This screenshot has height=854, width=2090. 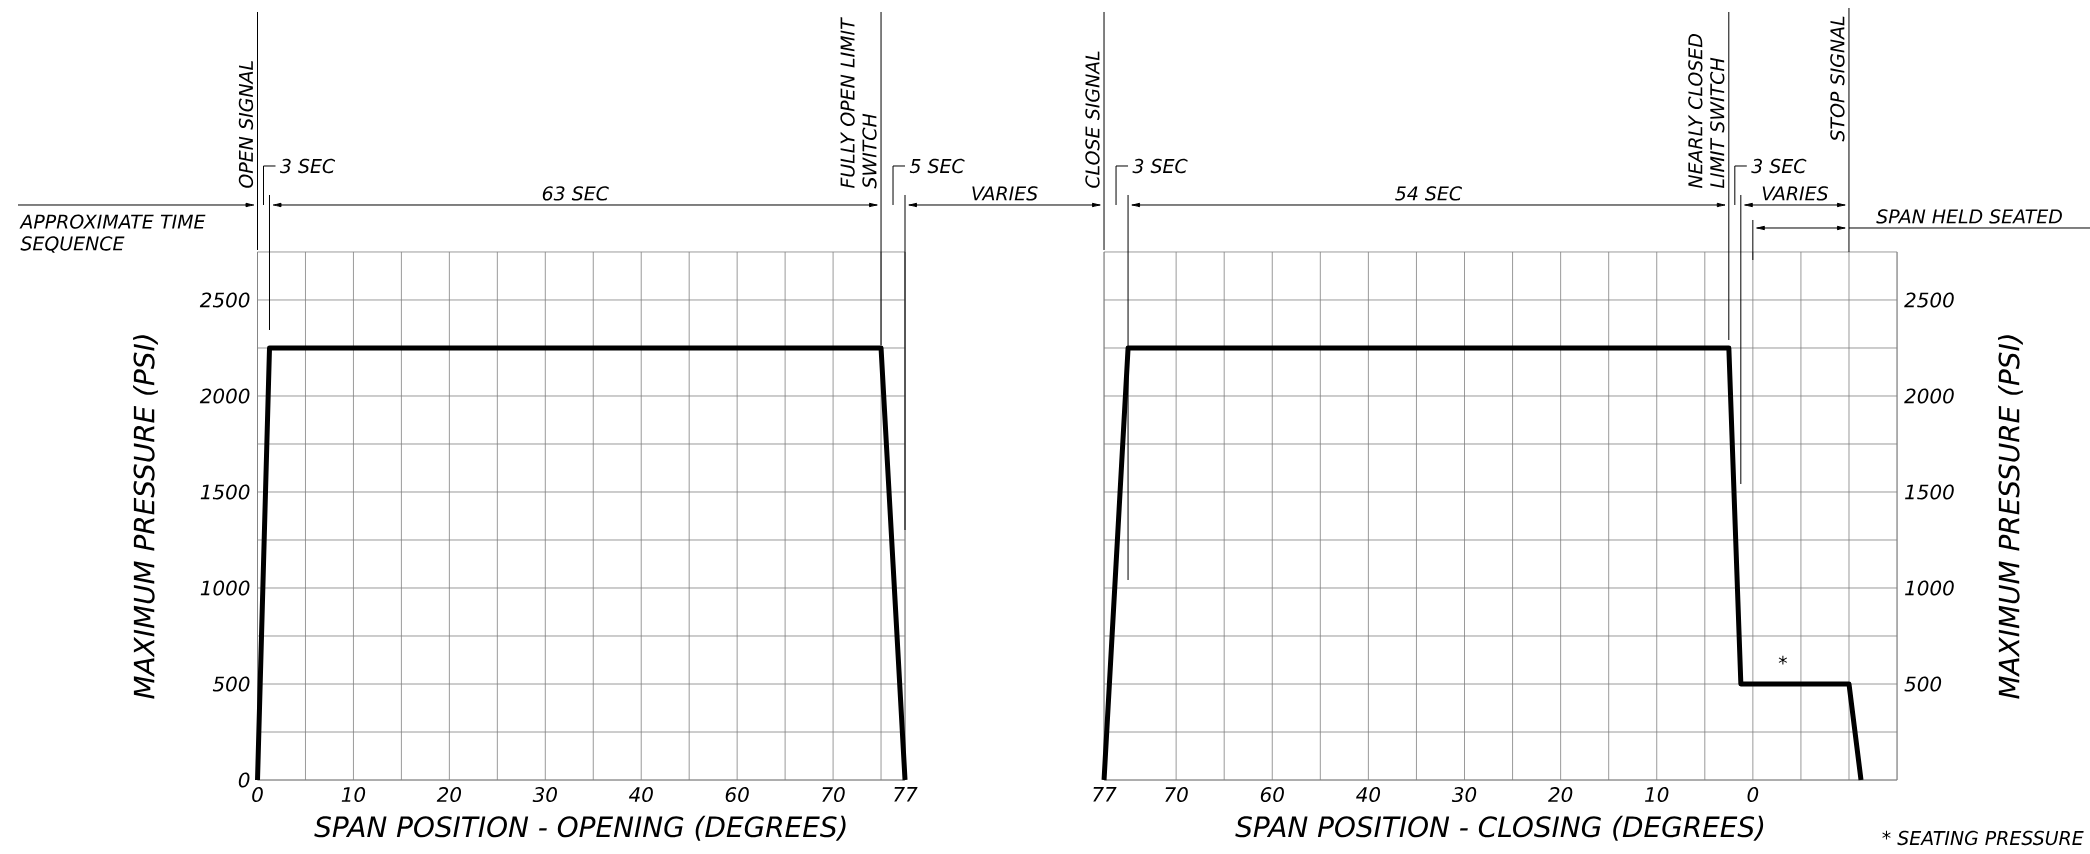 I want to click on y-tick-label: 2000, so click(x=224, y=396).